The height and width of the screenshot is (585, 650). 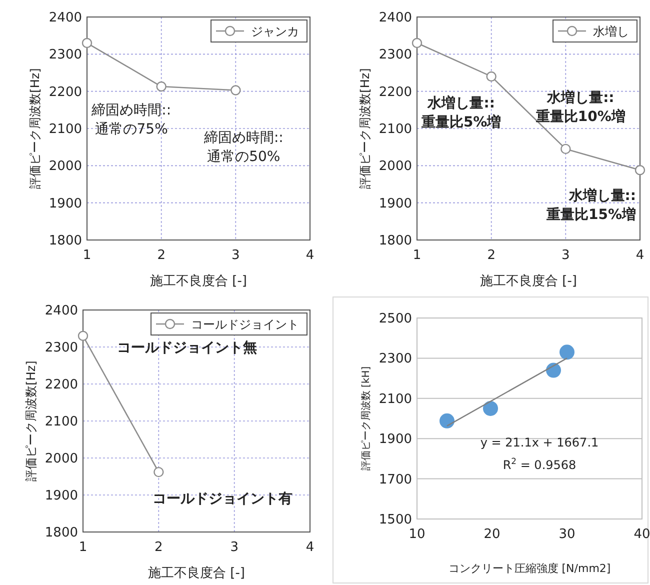 What do you see at coordinates (611, 31) in the screenshot?
I see `legend-label: 水増し` at bounding box center [611, 31].